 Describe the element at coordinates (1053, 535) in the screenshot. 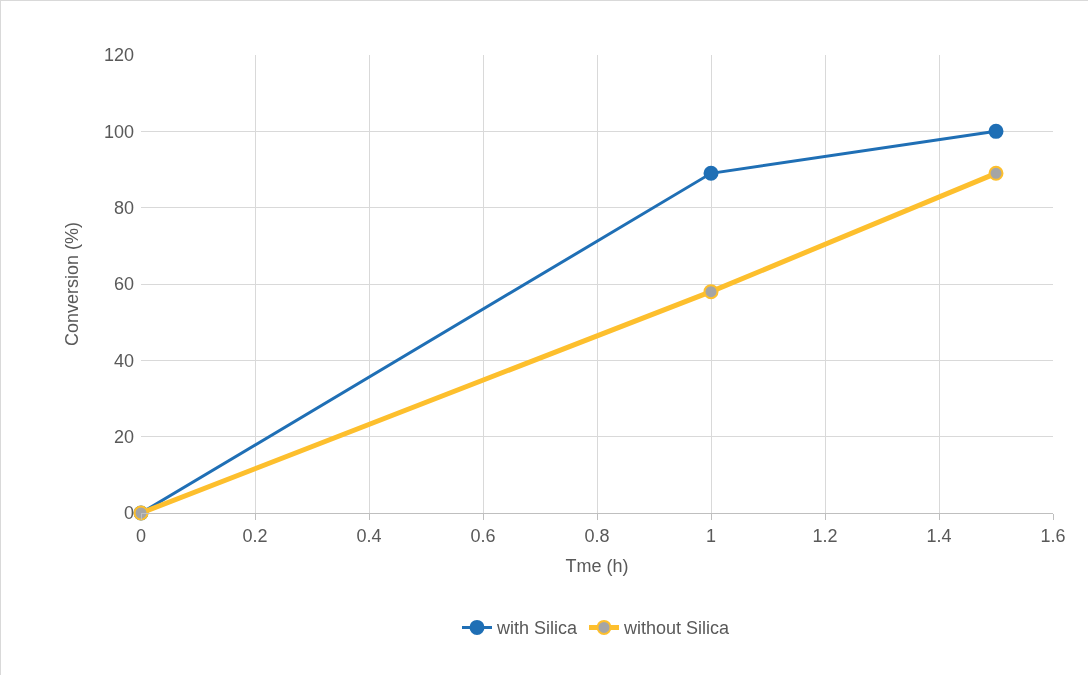

I see `x-tick-label: 1.6` at that location.